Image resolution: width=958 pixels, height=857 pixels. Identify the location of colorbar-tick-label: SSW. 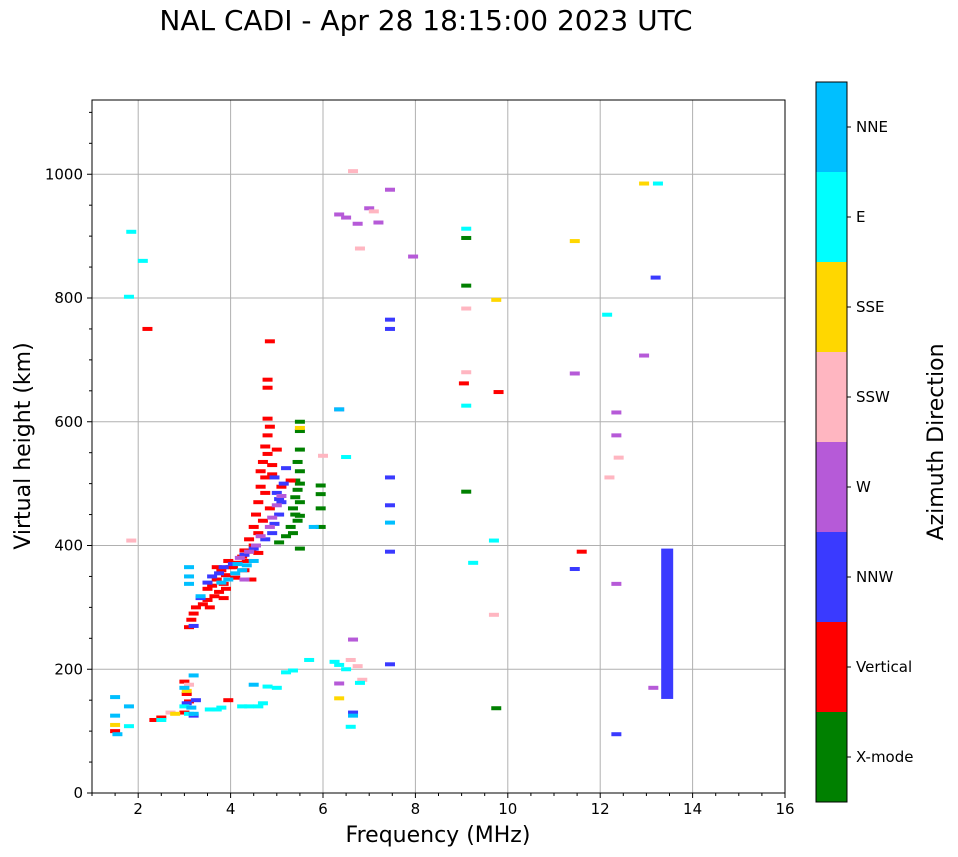
(873, 397).